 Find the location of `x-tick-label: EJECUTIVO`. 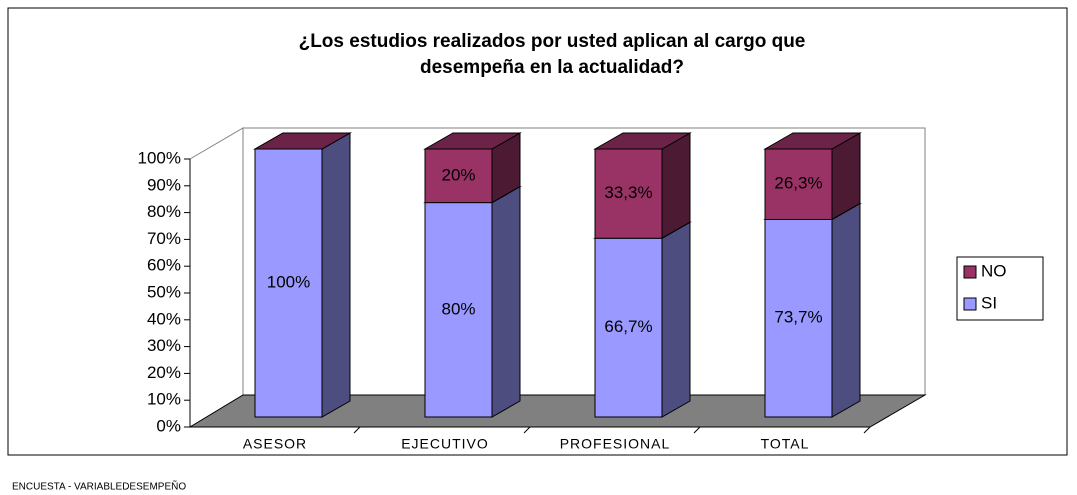

x-tick-label: EJECUTIVO is located at coordinates (445, 444).